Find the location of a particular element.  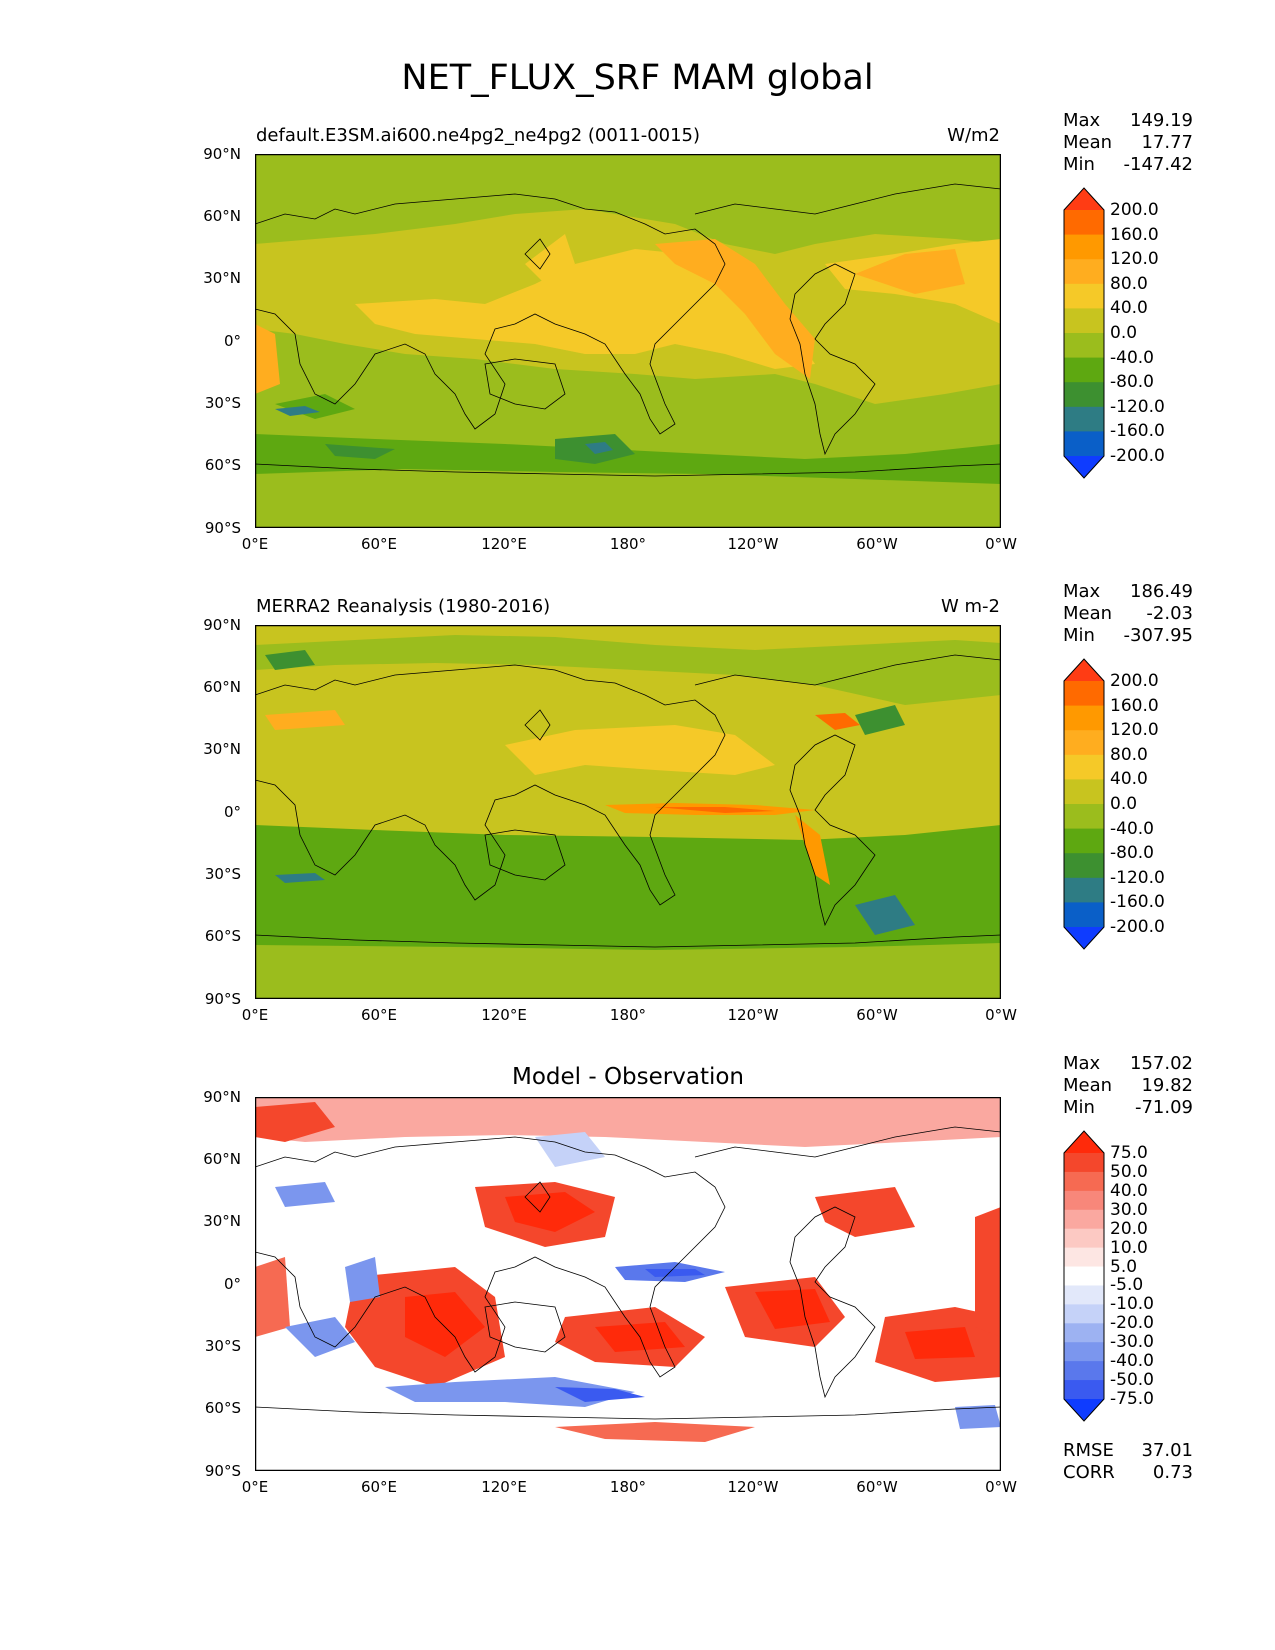

obs-map is located at coordinates (628, 812).